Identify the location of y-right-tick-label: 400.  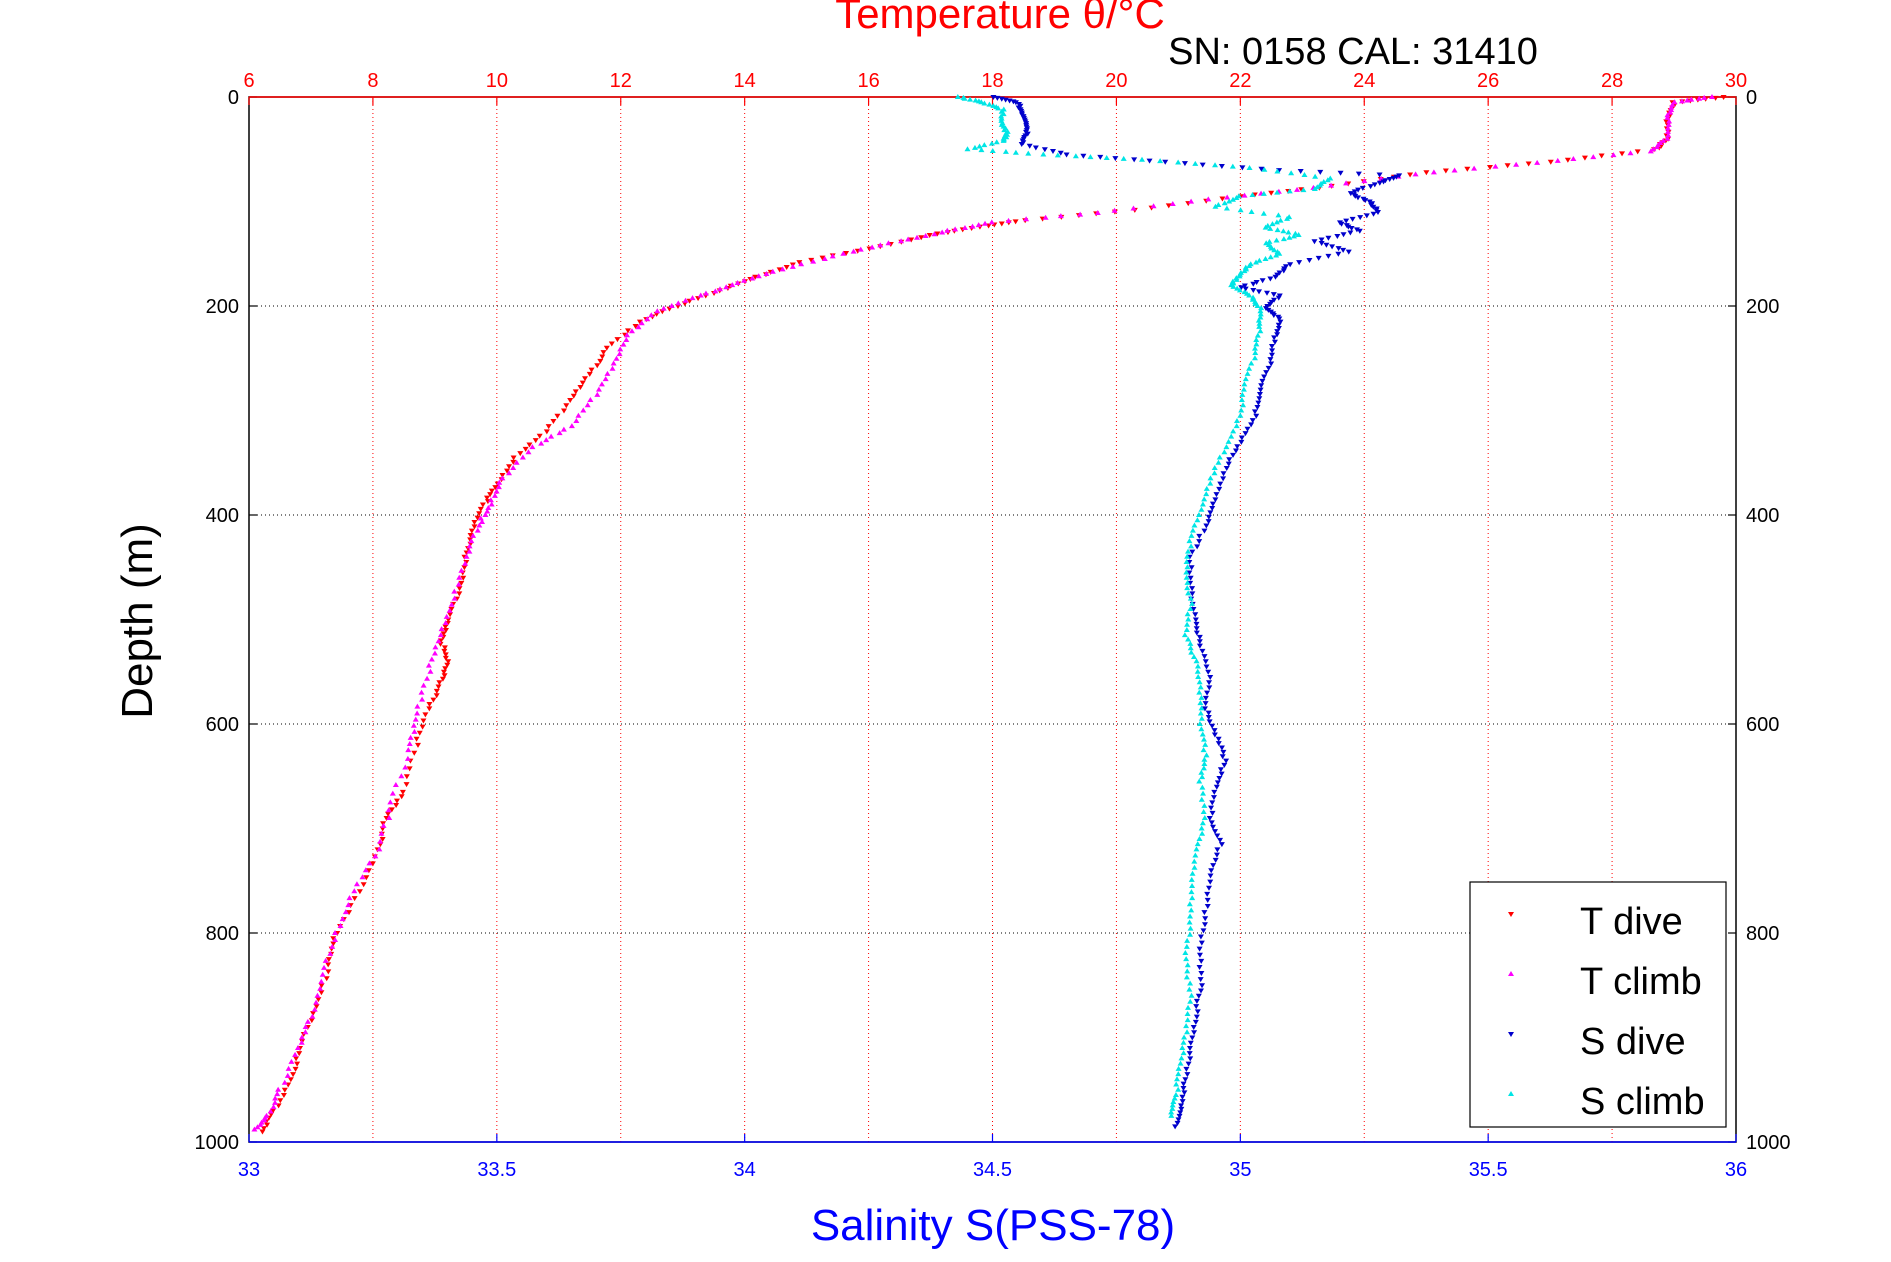
(1762, 516).